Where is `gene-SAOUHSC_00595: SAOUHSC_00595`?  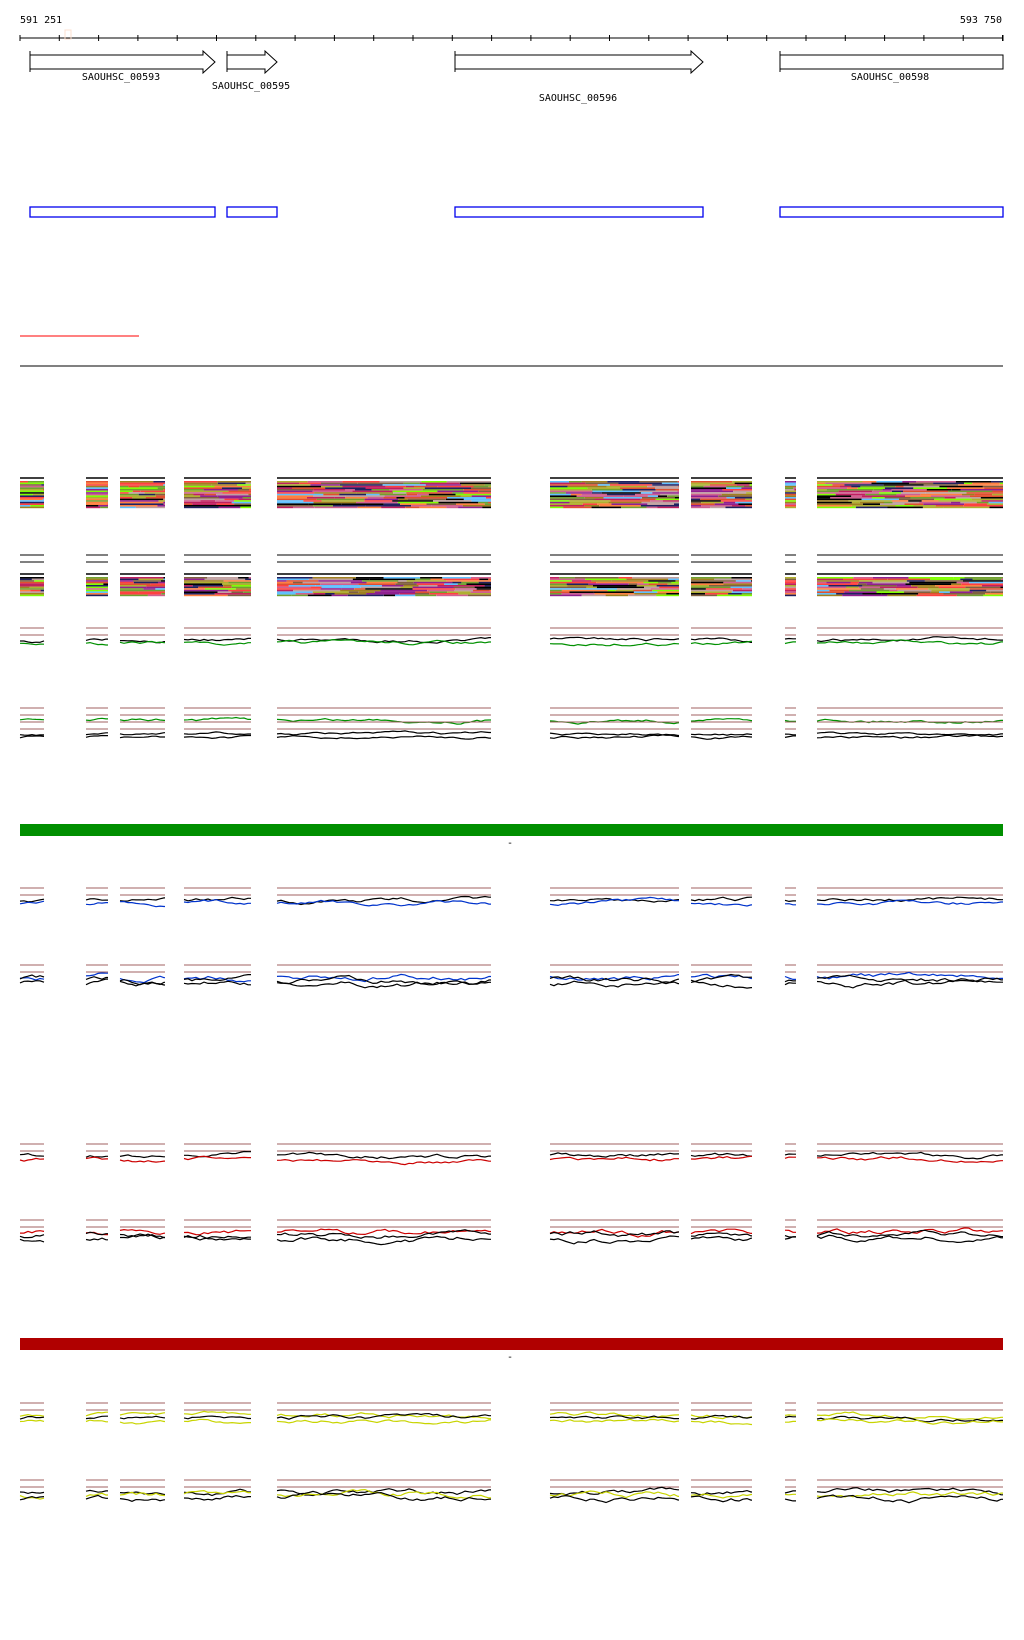
gene-SAOUHSC_00595: SAOUHSC_00595 is located at coordinates (251, 70).